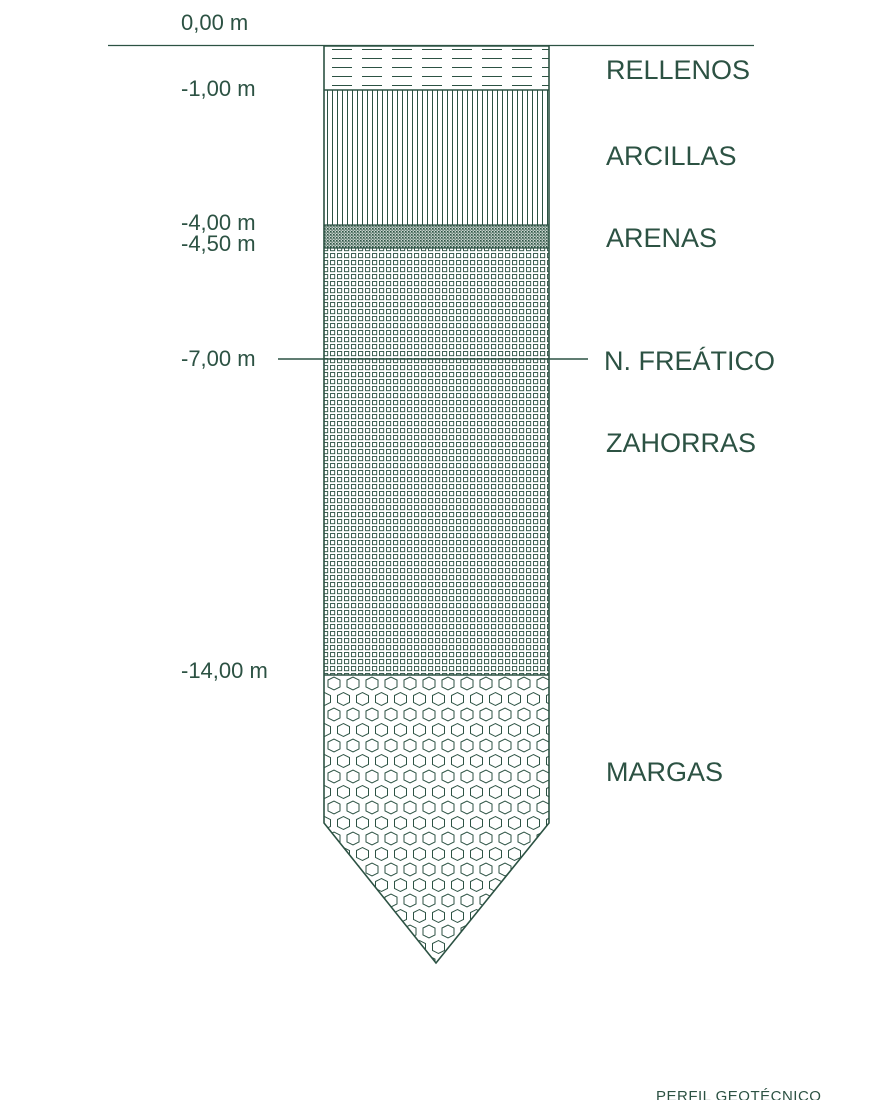 The width and height of the screenshot is (880, 1100). Describe the element at coordinates (436, 236) in the screenshot. I see `layer-arenas` at that location.